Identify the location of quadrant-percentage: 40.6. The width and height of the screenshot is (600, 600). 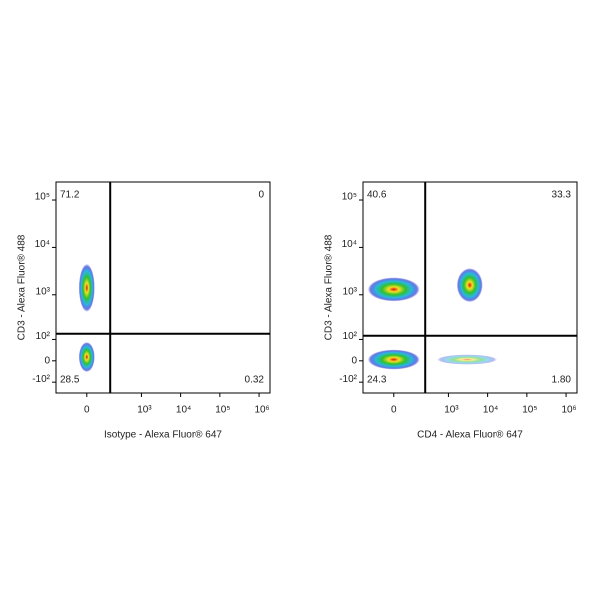
(377, 195).